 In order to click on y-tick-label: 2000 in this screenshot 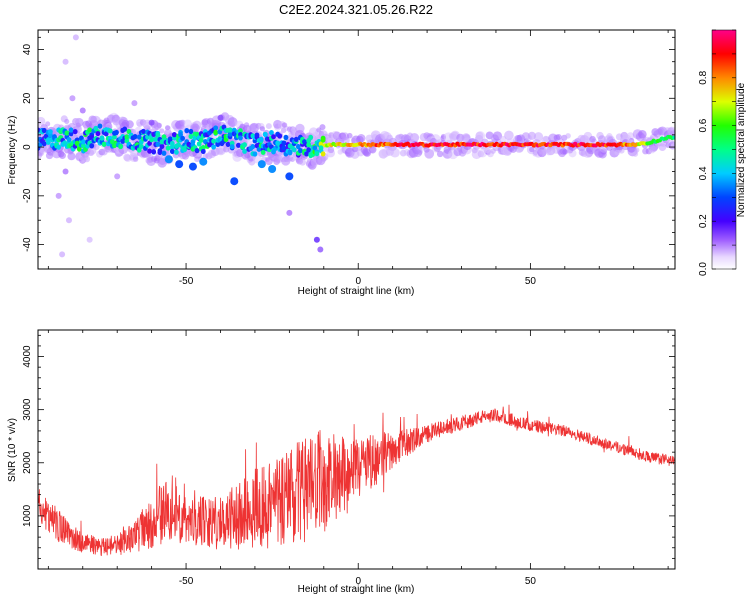, I will do `click(27, 462)`.